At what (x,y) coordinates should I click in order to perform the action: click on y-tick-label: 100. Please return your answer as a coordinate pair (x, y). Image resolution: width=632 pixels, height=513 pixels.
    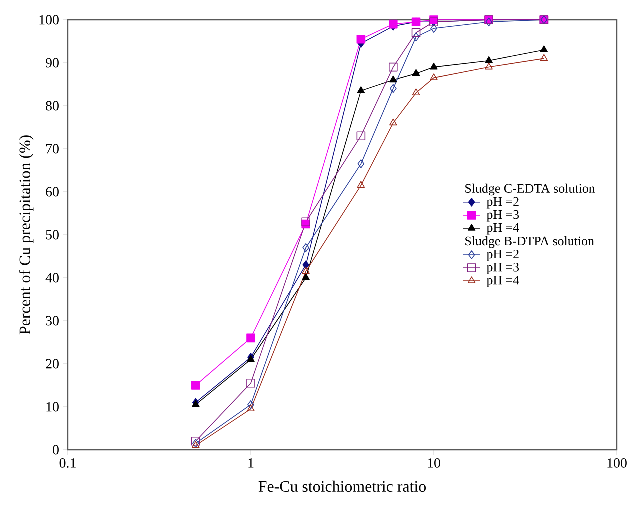
    Looking at the image, I should click on (49, 20).